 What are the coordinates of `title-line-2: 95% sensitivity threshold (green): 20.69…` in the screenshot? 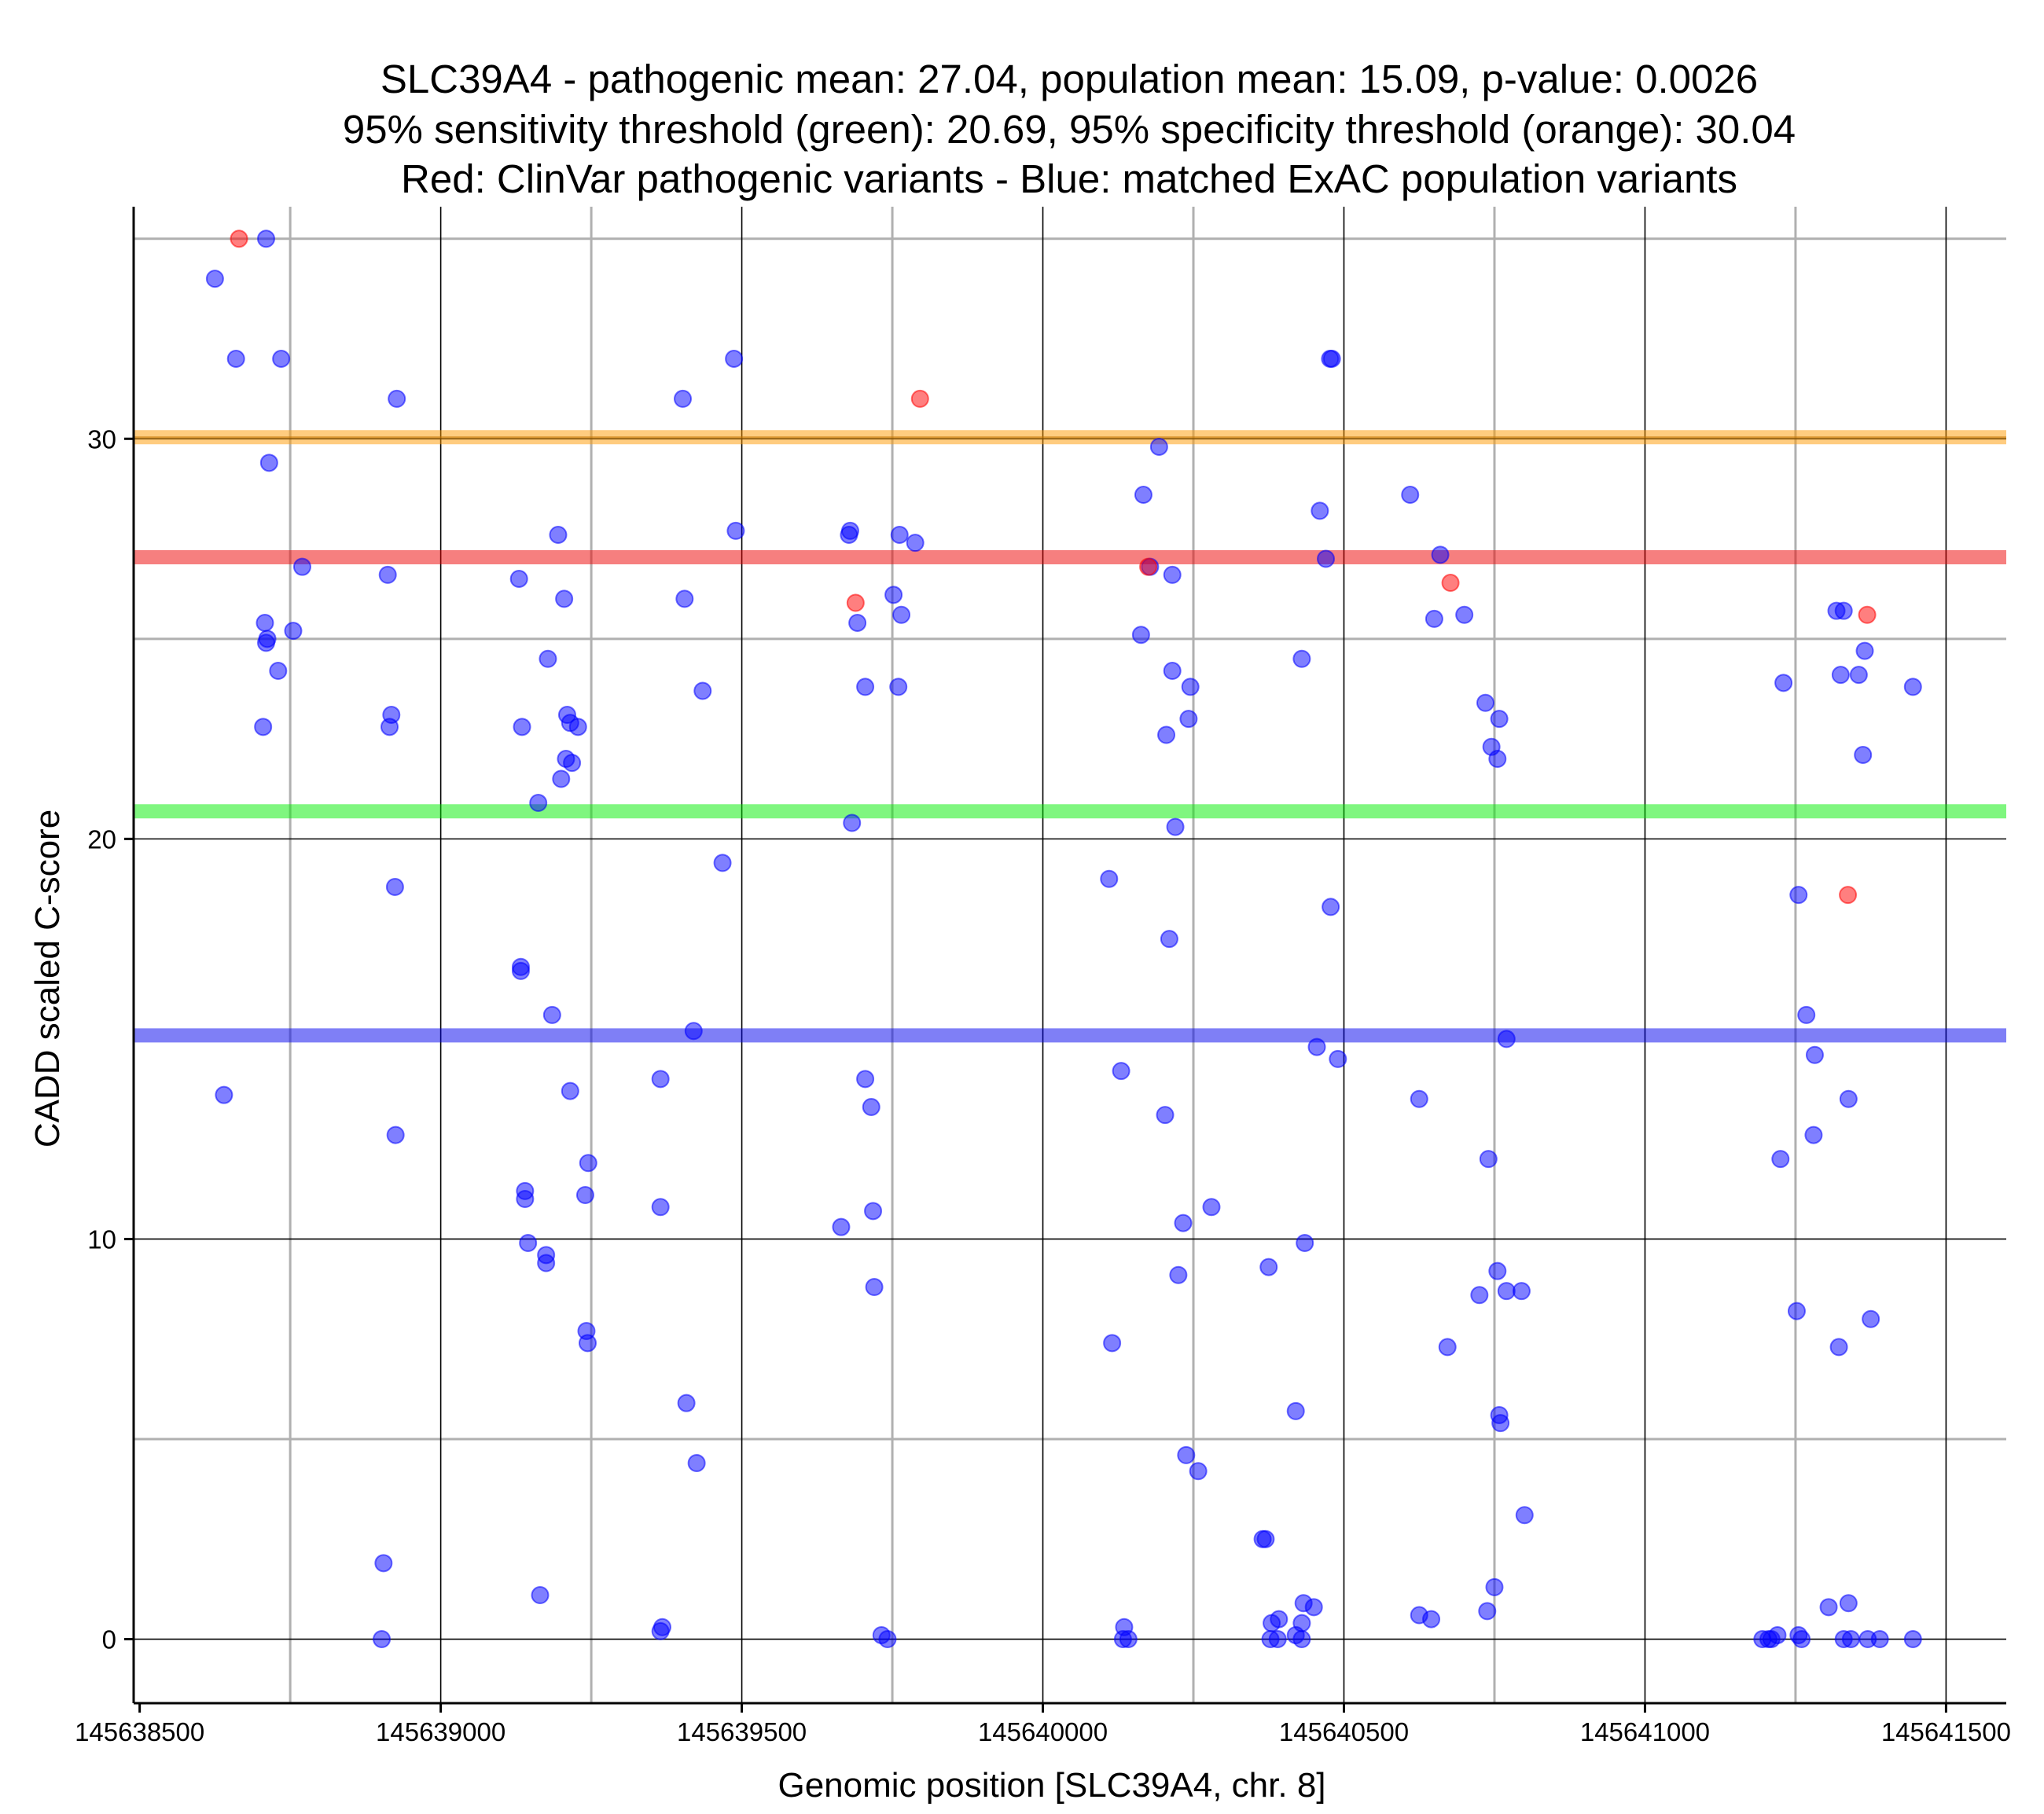 It's located at (1069, 129).